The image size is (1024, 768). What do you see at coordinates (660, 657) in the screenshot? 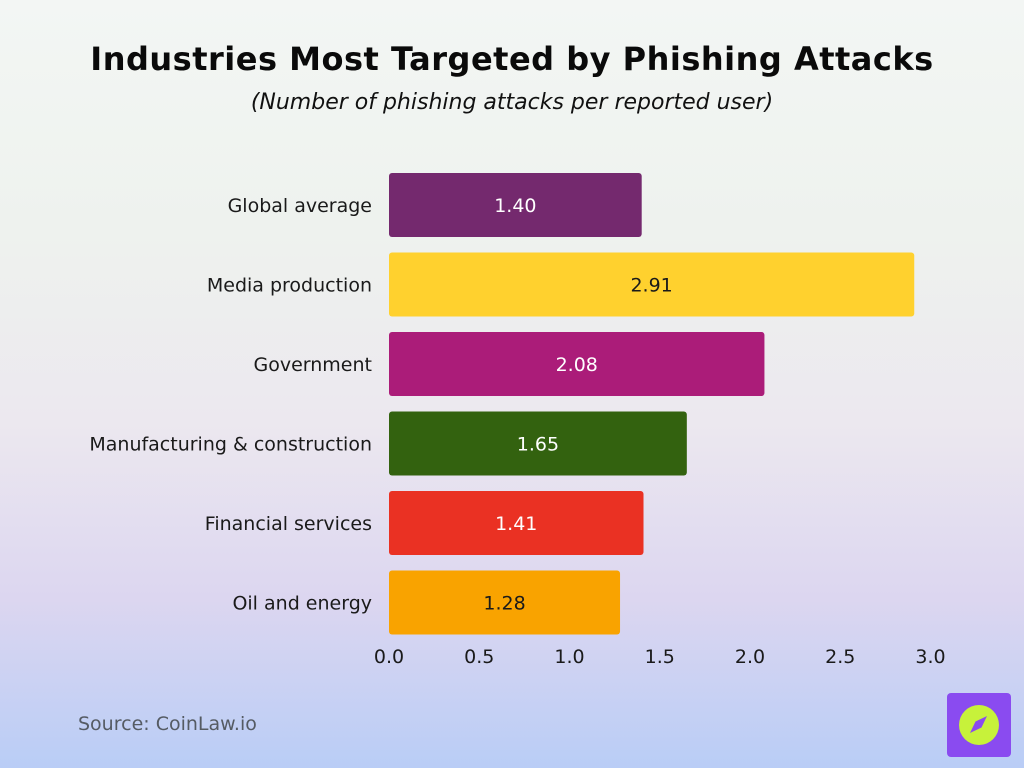
I see `x-tick-label: 1.5` at bounding box center [660, 657].